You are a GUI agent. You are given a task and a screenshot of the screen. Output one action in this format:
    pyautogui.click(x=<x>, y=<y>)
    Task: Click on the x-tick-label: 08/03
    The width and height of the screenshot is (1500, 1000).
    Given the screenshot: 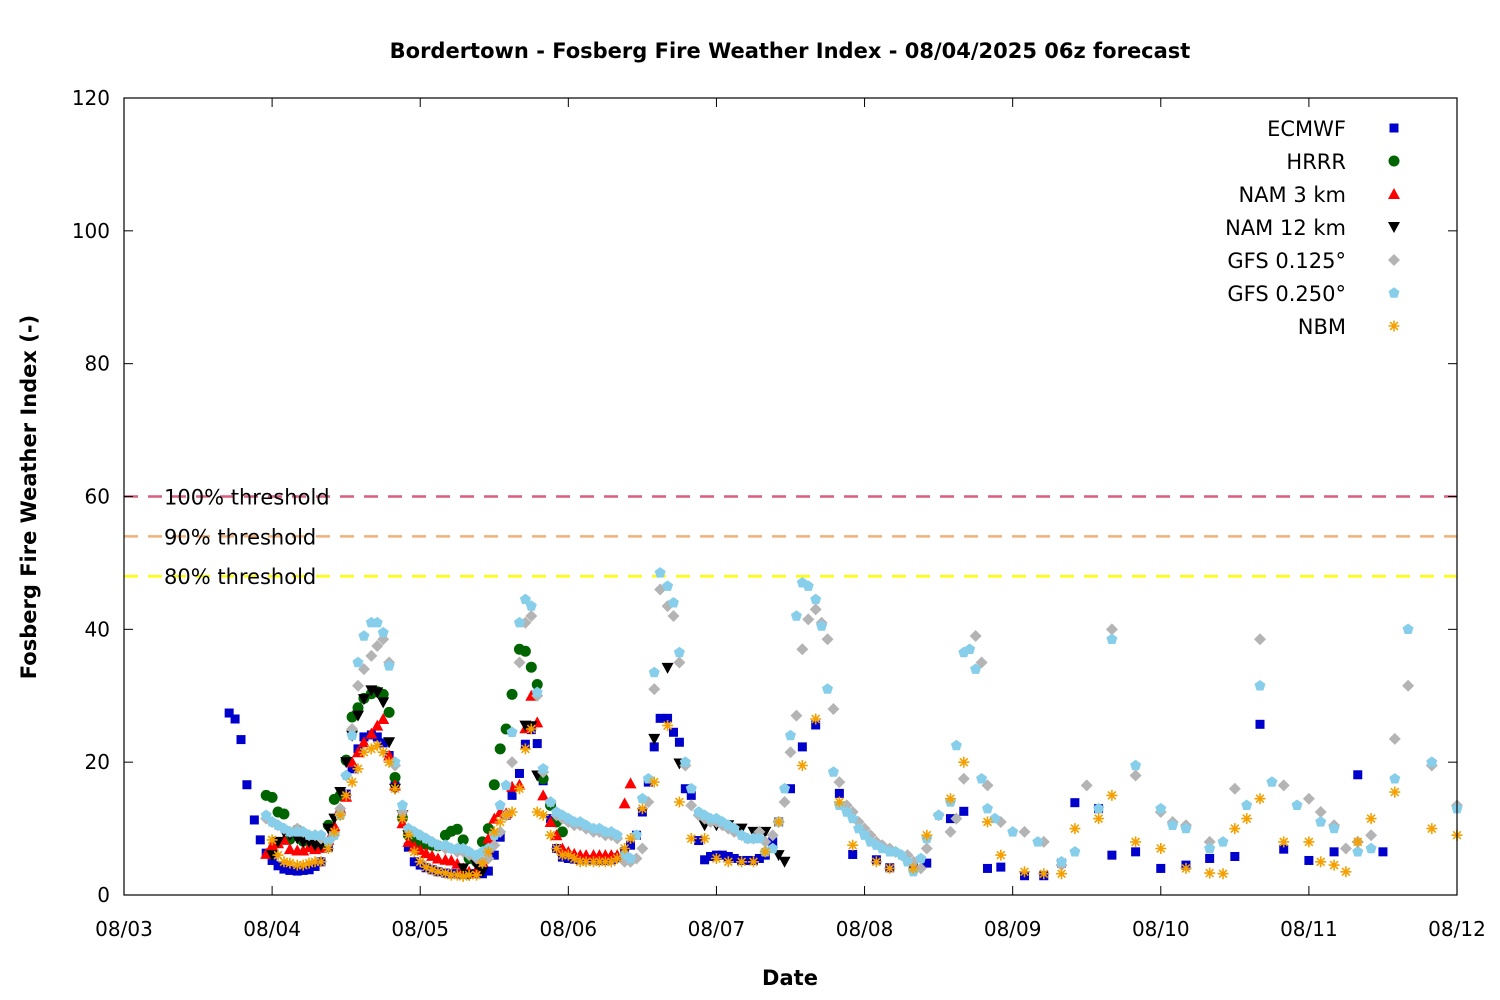 What is the action you would take?
    pyautogui.click(x=124, y=929)
    